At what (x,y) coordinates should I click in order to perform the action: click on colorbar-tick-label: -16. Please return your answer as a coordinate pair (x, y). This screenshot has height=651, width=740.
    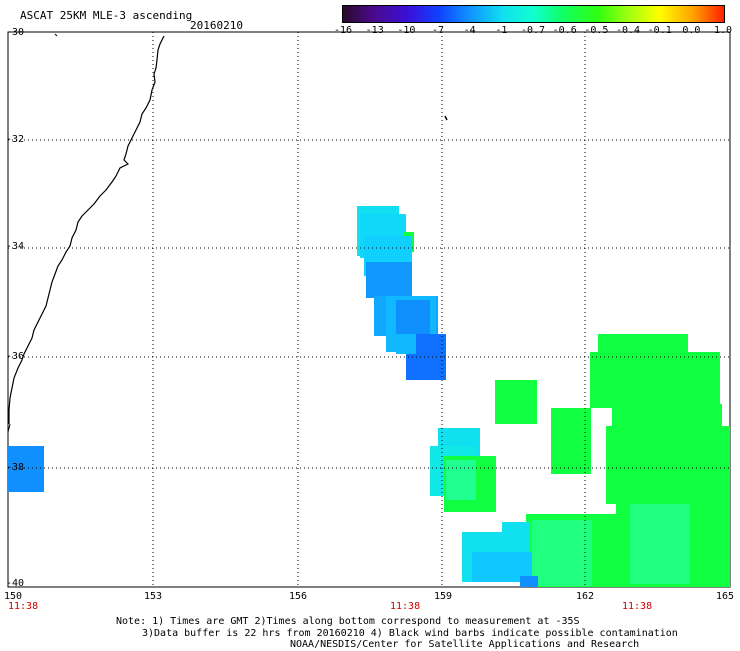
    Looking at the image, I should click on (343, 30).